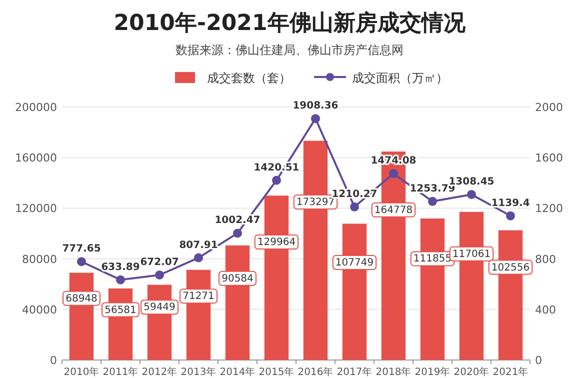 Image resolution: width=579 pixels, height=378 pixels. What do you see at coordinates (81, 249) in the screenshot?
I see `data-label: 777.65` at bounding box center [81, 249].